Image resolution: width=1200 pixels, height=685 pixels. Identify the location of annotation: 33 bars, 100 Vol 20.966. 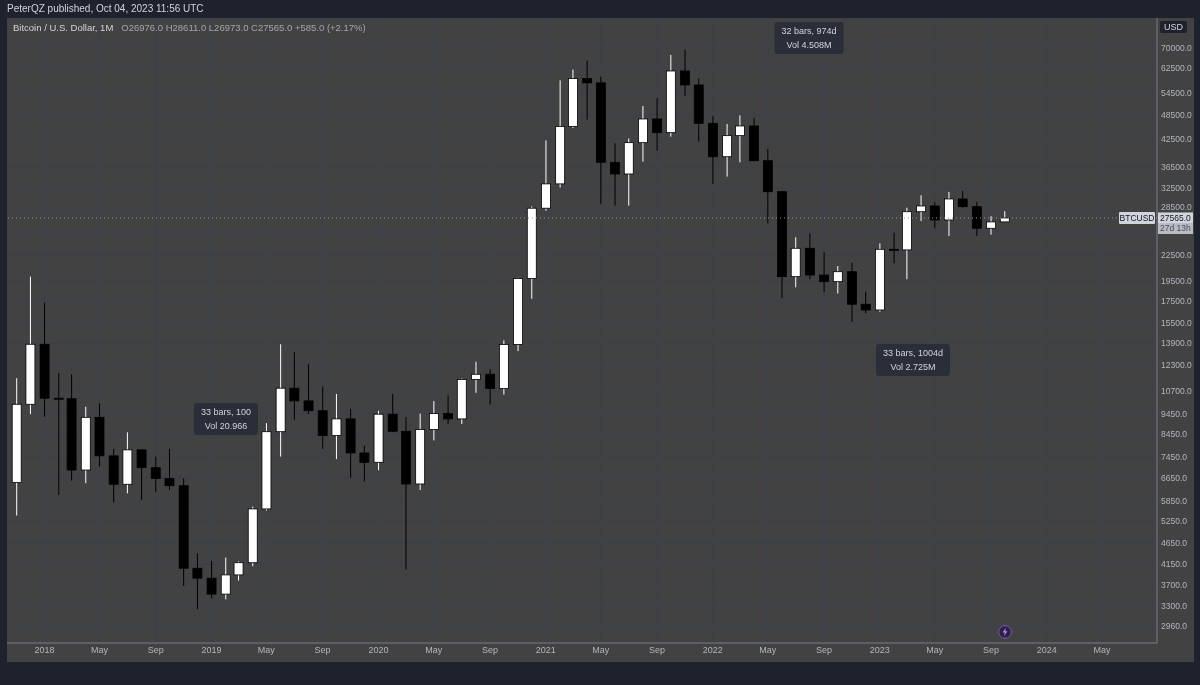
(226, 419).